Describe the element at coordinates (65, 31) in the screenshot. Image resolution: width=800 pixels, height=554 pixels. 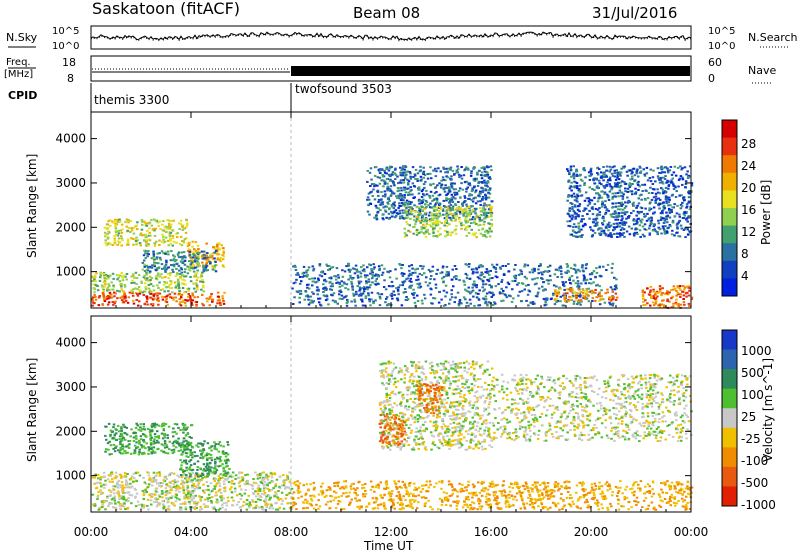
I see `noise-left-tick-top: 10^5` at that location.